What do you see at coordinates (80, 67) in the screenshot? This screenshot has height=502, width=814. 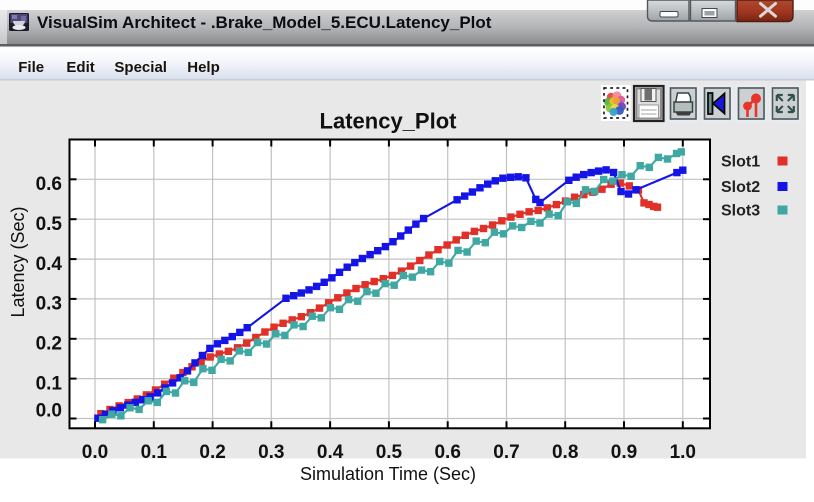 I see `svg-text: Edit` at bounding box center [80, 67].